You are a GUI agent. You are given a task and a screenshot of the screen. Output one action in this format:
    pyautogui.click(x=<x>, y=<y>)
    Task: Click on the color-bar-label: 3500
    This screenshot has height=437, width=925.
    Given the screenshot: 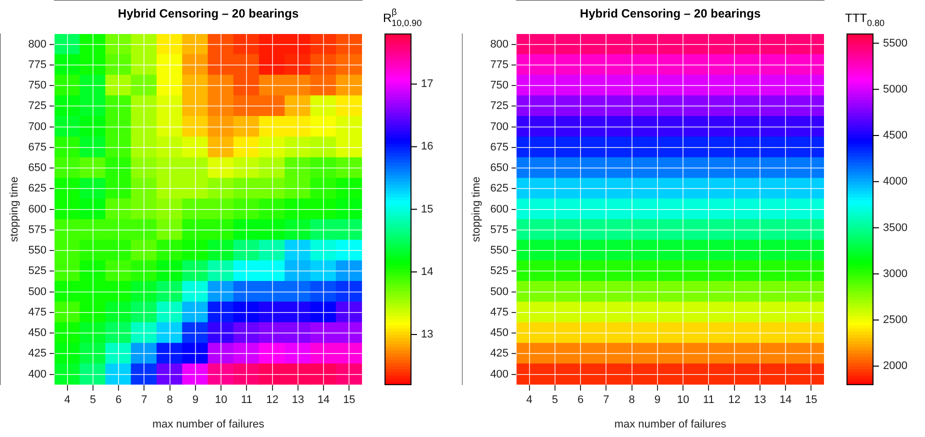 What is the action you would take?
    pyautogui.click(x=895, y=228)
    